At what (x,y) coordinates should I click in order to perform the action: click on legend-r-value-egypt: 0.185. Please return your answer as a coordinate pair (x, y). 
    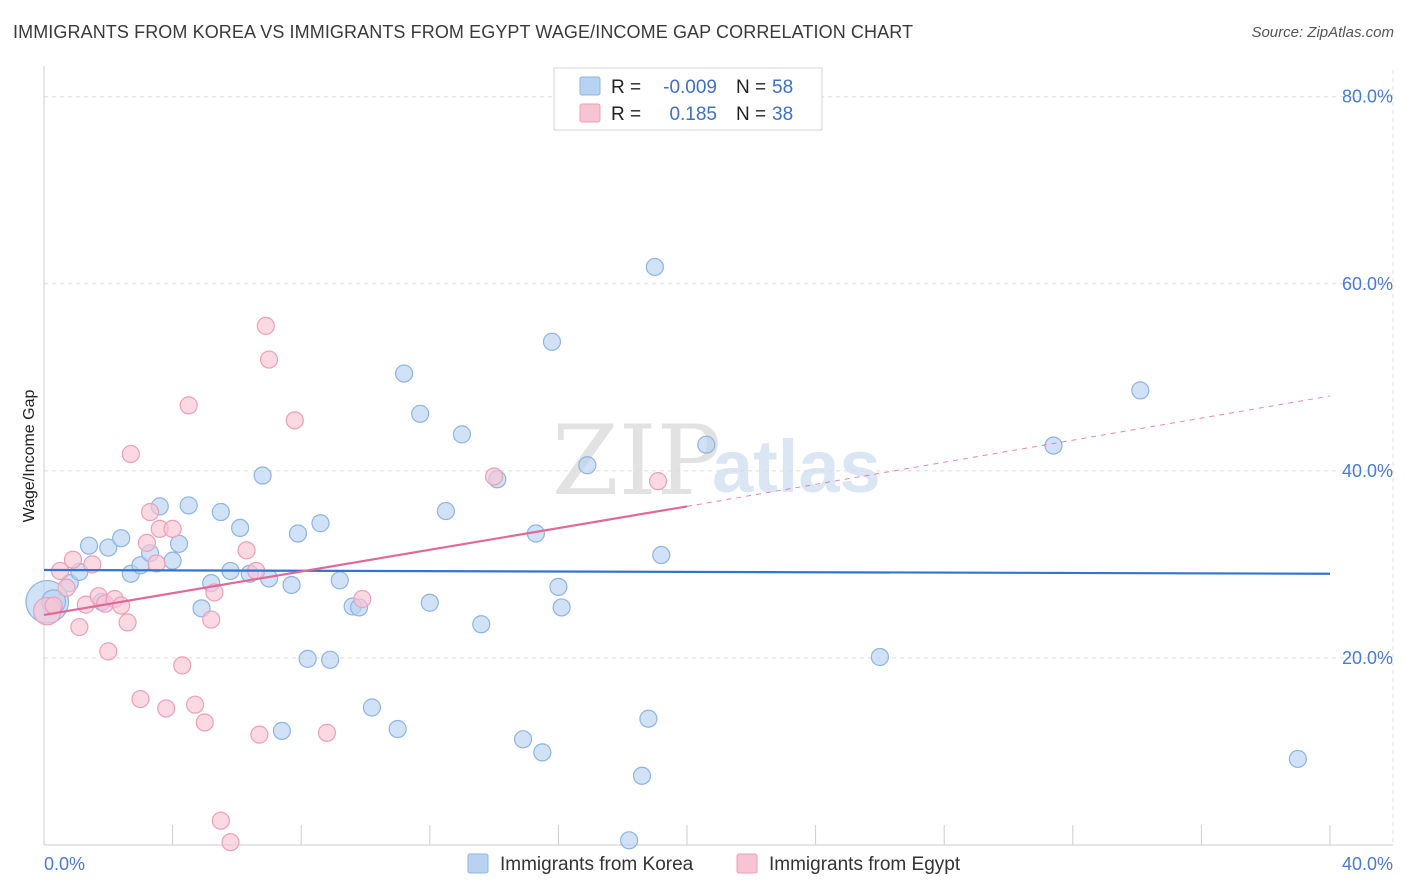
    Looking at the image, I should click on (693, 114).